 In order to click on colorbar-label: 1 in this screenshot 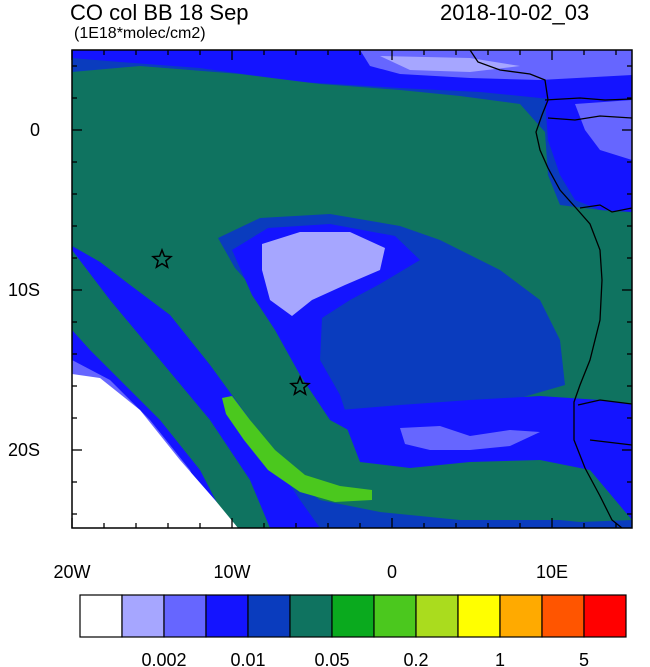, I will do `click(500, 658)`.